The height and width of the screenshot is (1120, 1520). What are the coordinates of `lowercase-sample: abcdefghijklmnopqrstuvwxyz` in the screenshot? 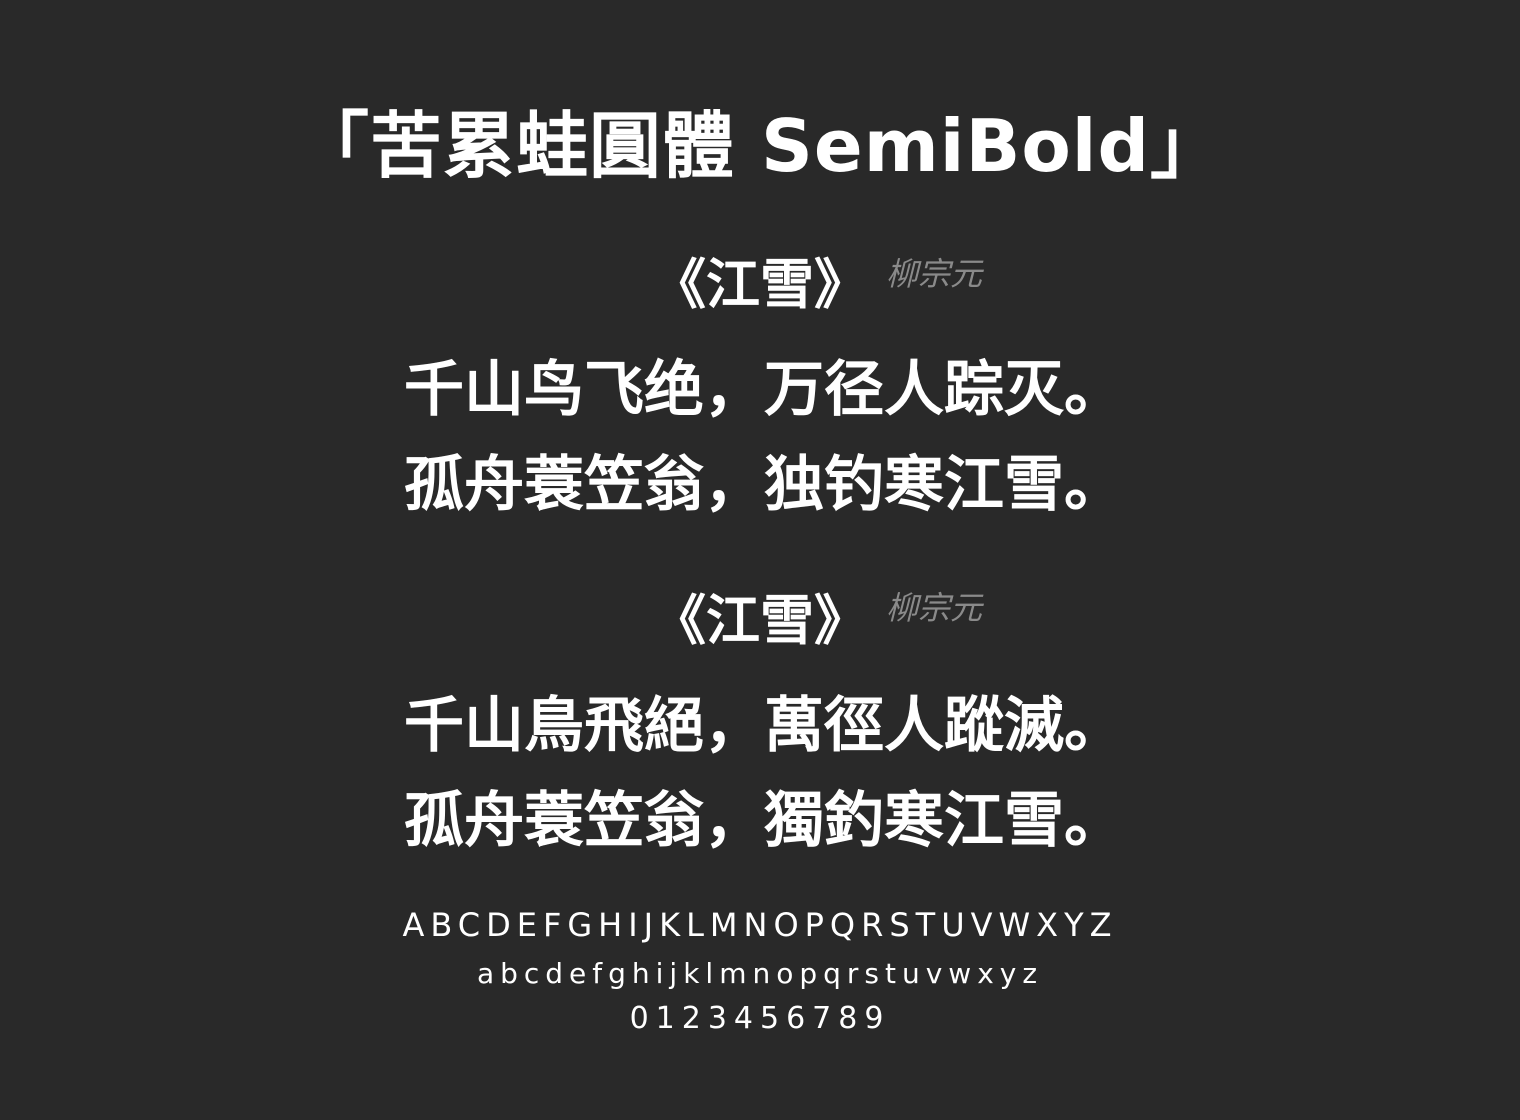 It's located at (760, 973).